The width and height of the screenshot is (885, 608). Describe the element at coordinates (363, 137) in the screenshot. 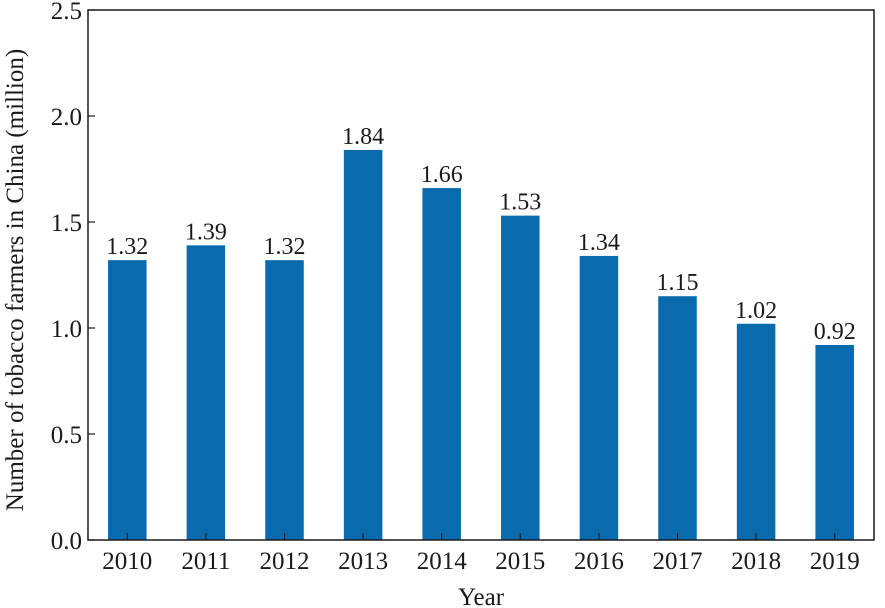

I see `data-label-2013: 1.84` at that location.